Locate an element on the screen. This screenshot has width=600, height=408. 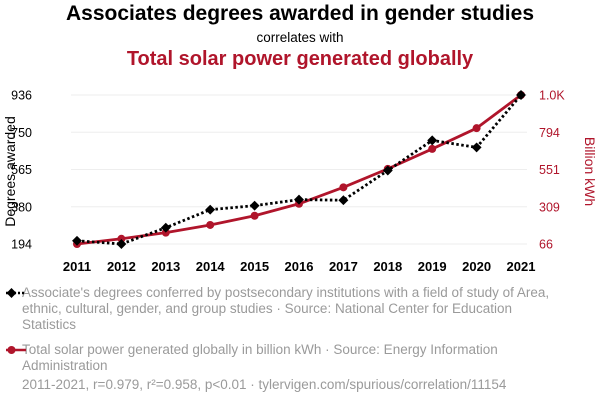
x-tick-label: 2014 is located at coordinates (211, 266).